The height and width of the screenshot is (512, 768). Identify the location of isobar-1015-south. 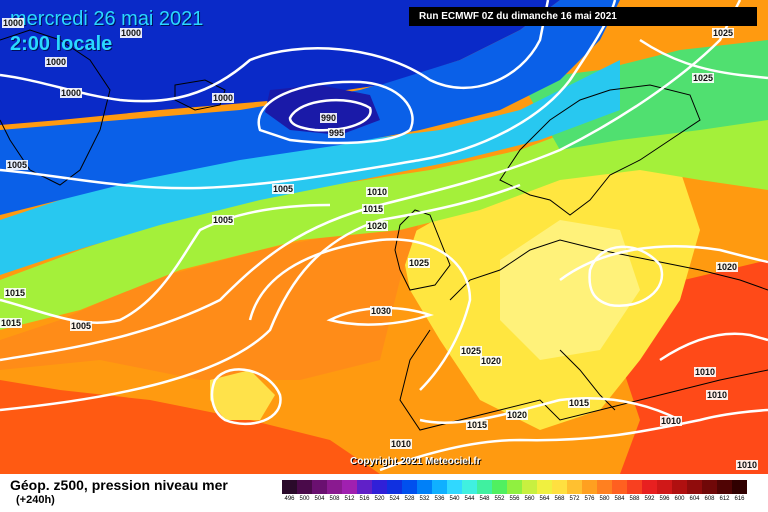
(550, 410).